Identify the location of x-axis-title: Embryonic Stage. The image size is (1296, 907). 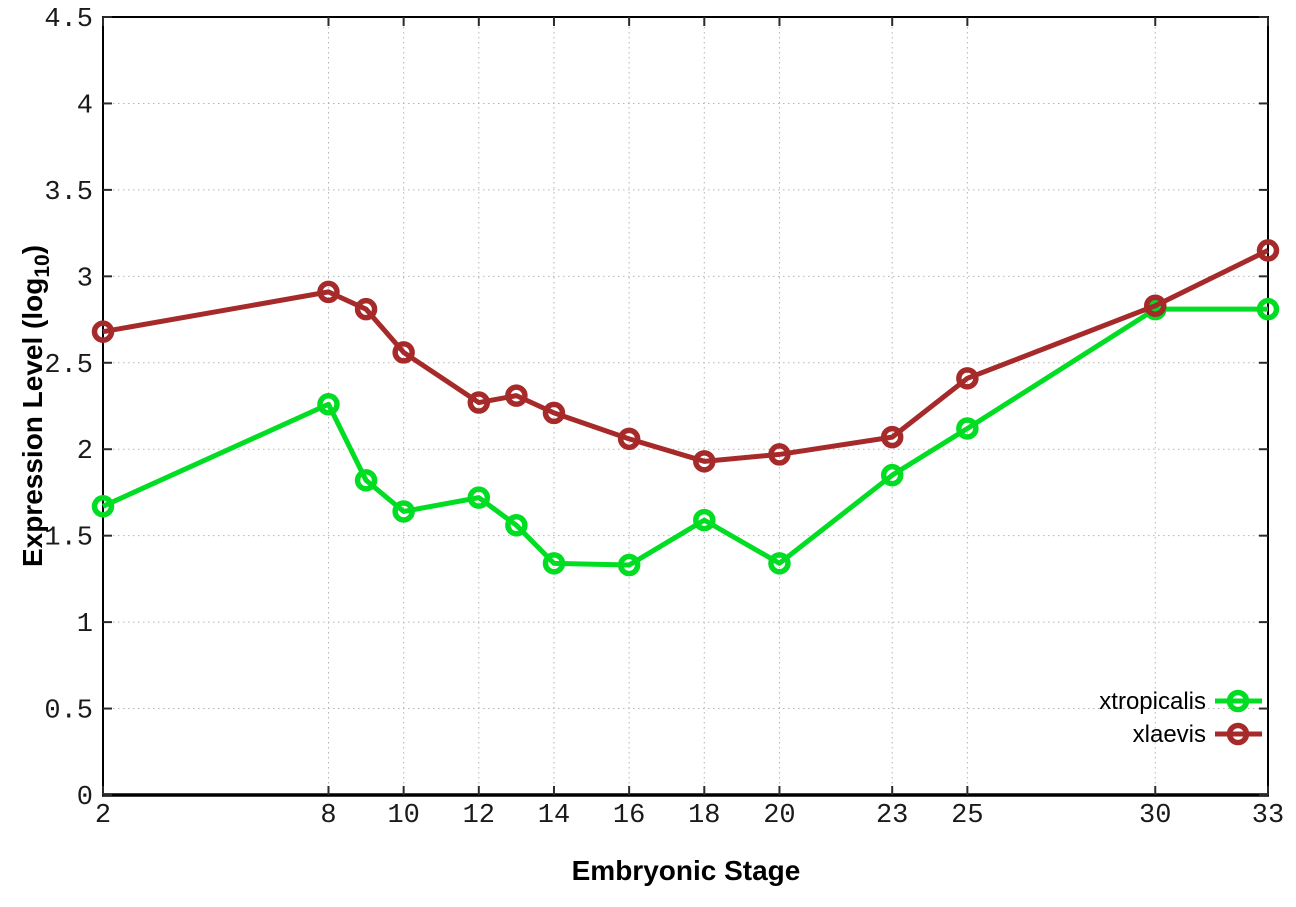
(686, 870).